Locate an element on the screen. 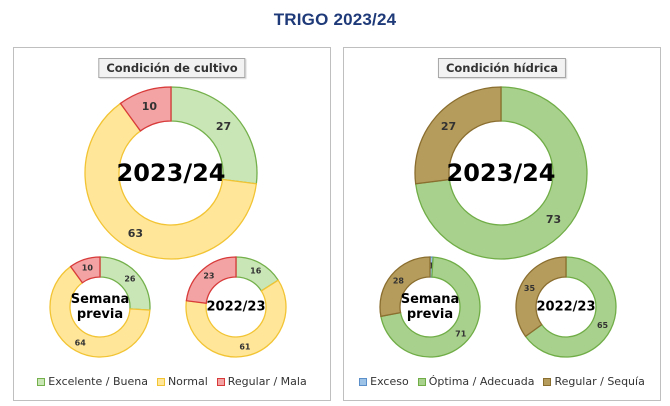  legend-item-sequia: Regular / Sequía is located at coordinates (594, 381).